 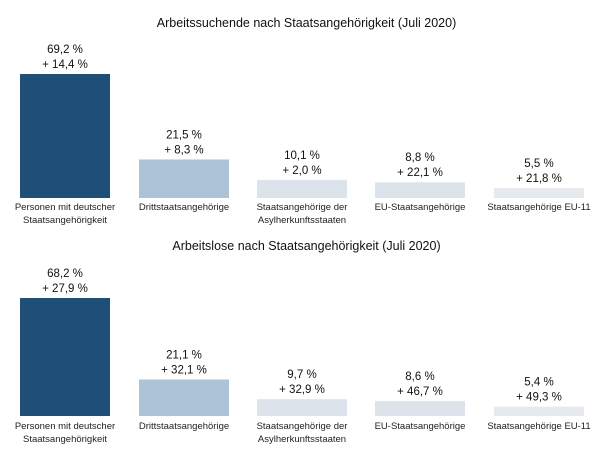 I want to click on bar-value-label: 8,8 %, so click(x=419, y=158).